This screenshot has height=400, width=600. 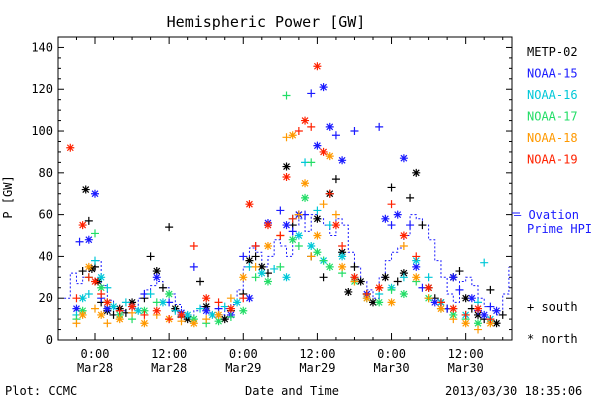 I want to click on y-tick-label: 120, so click(x=42, y=89).